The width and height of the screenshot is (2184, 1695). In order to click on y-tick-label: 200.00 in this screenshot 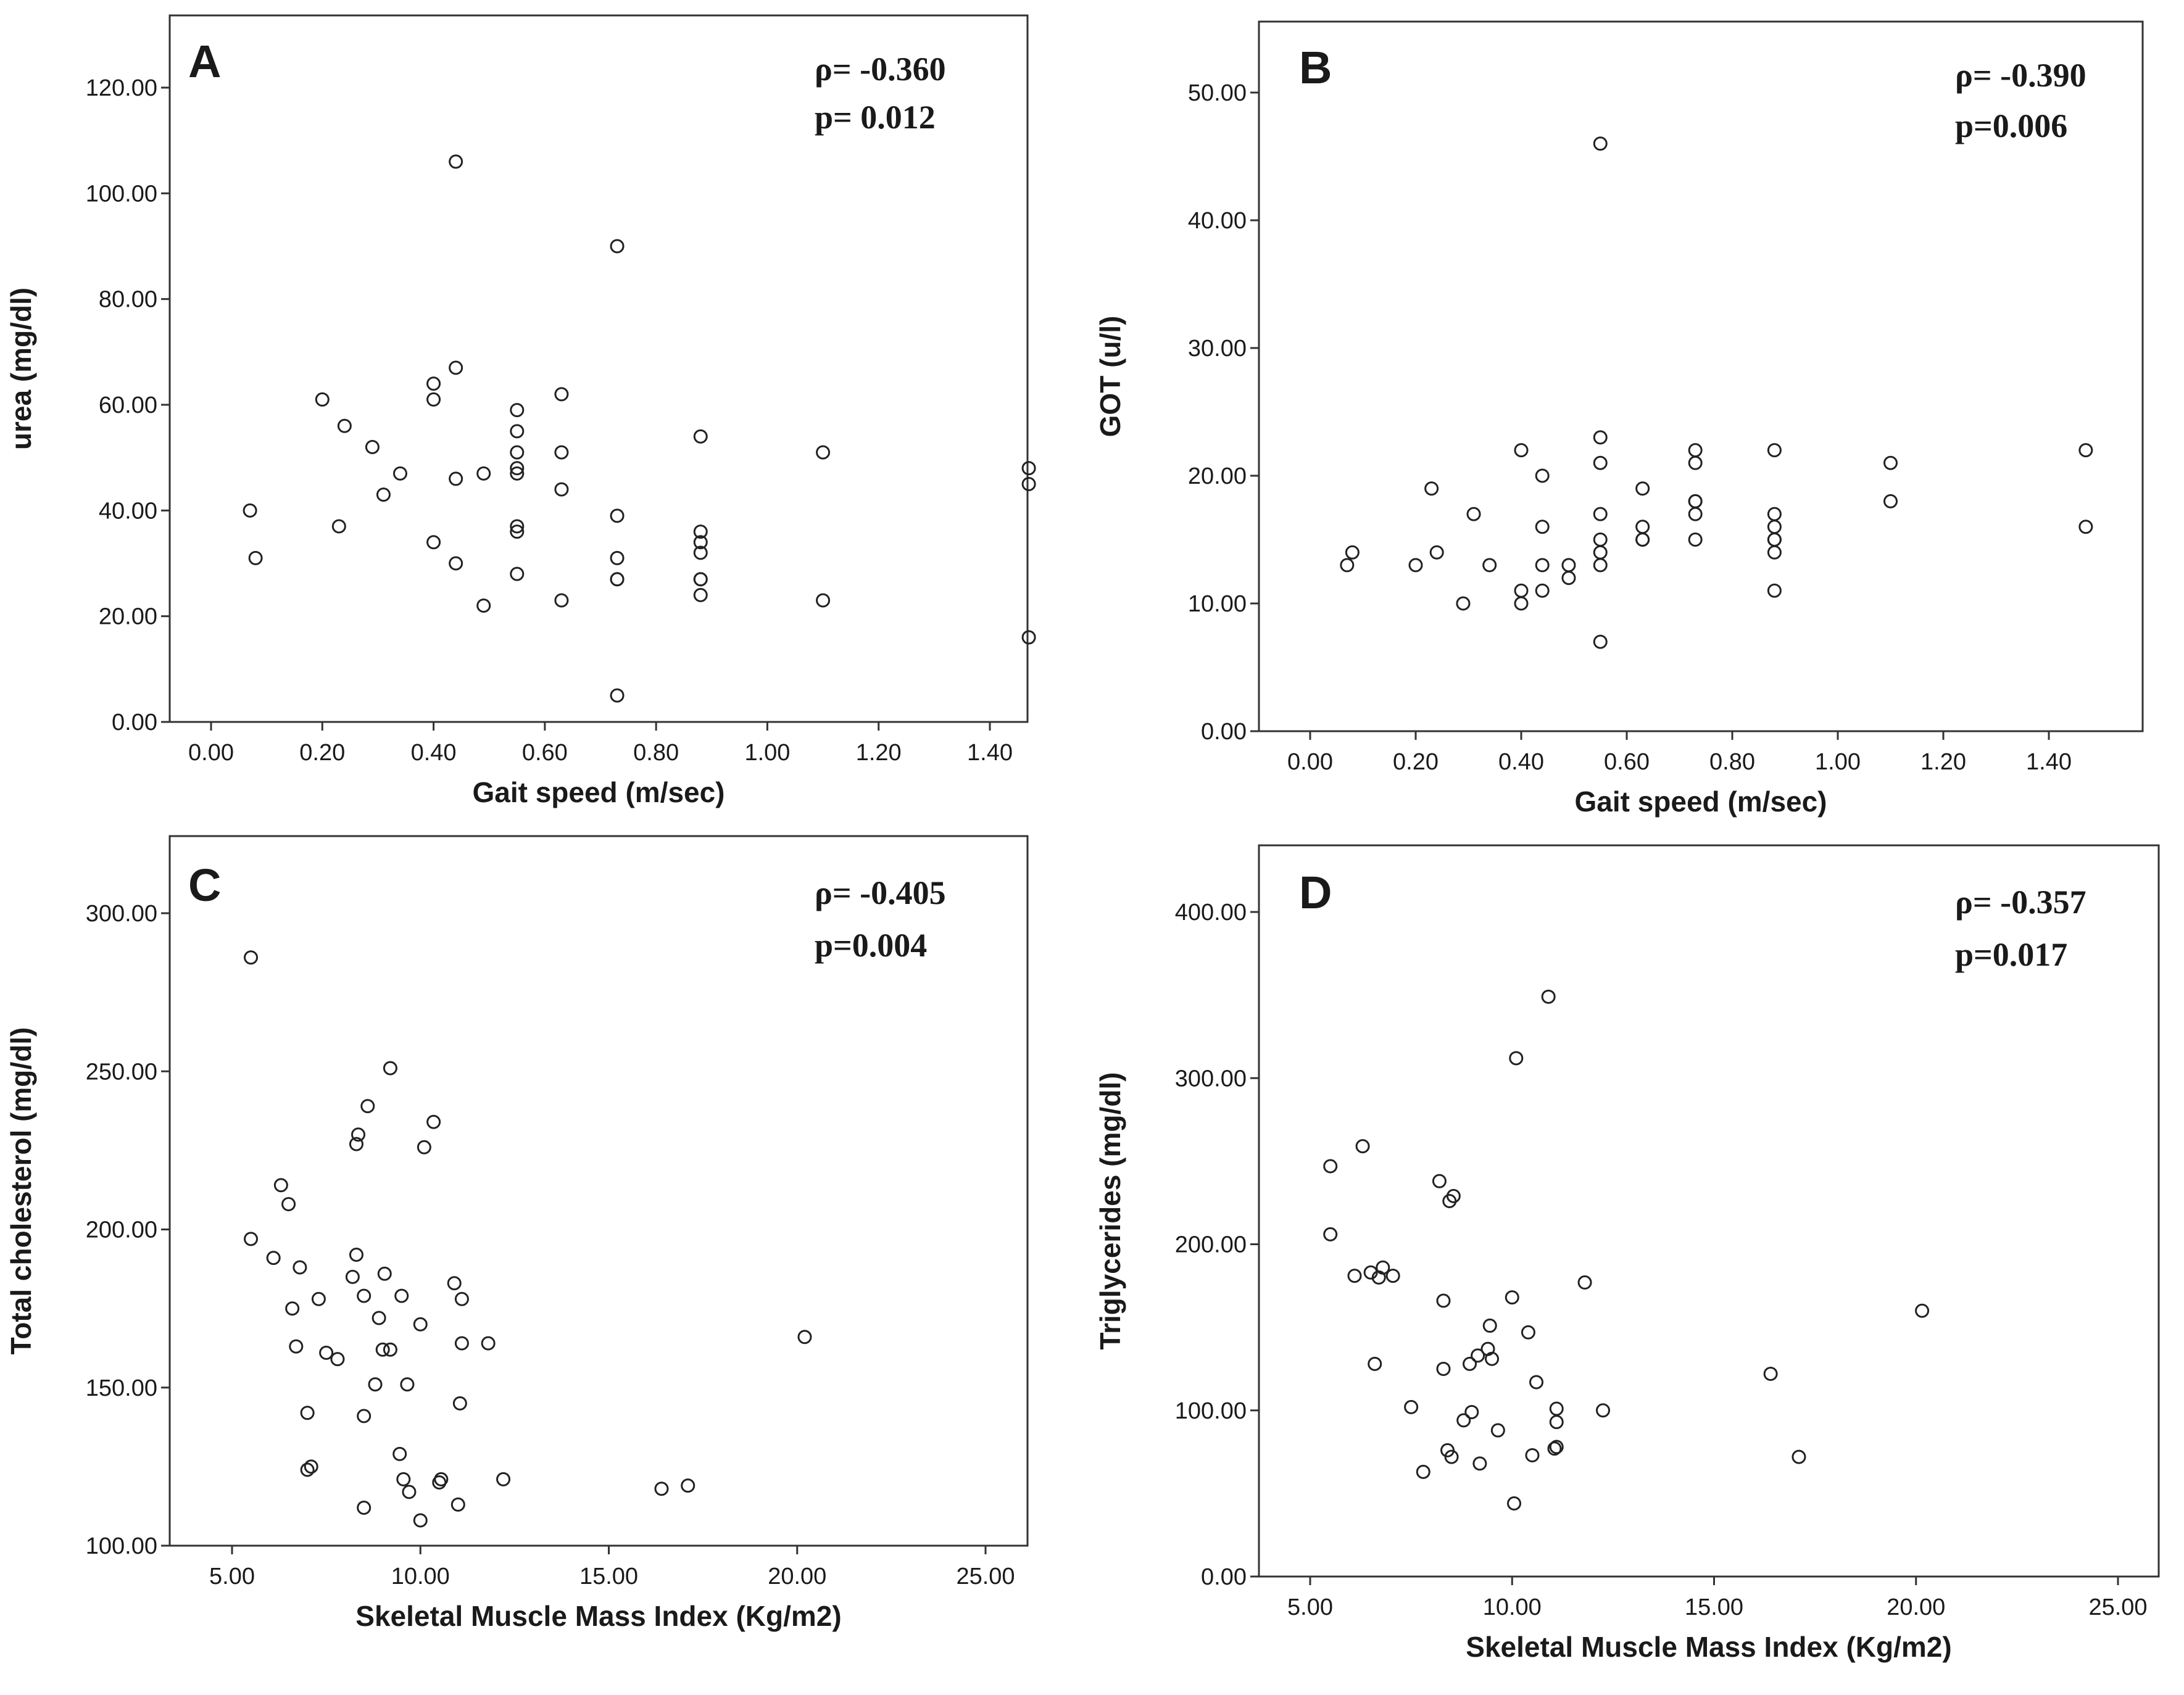, I will do `click(1211, 1245)`.